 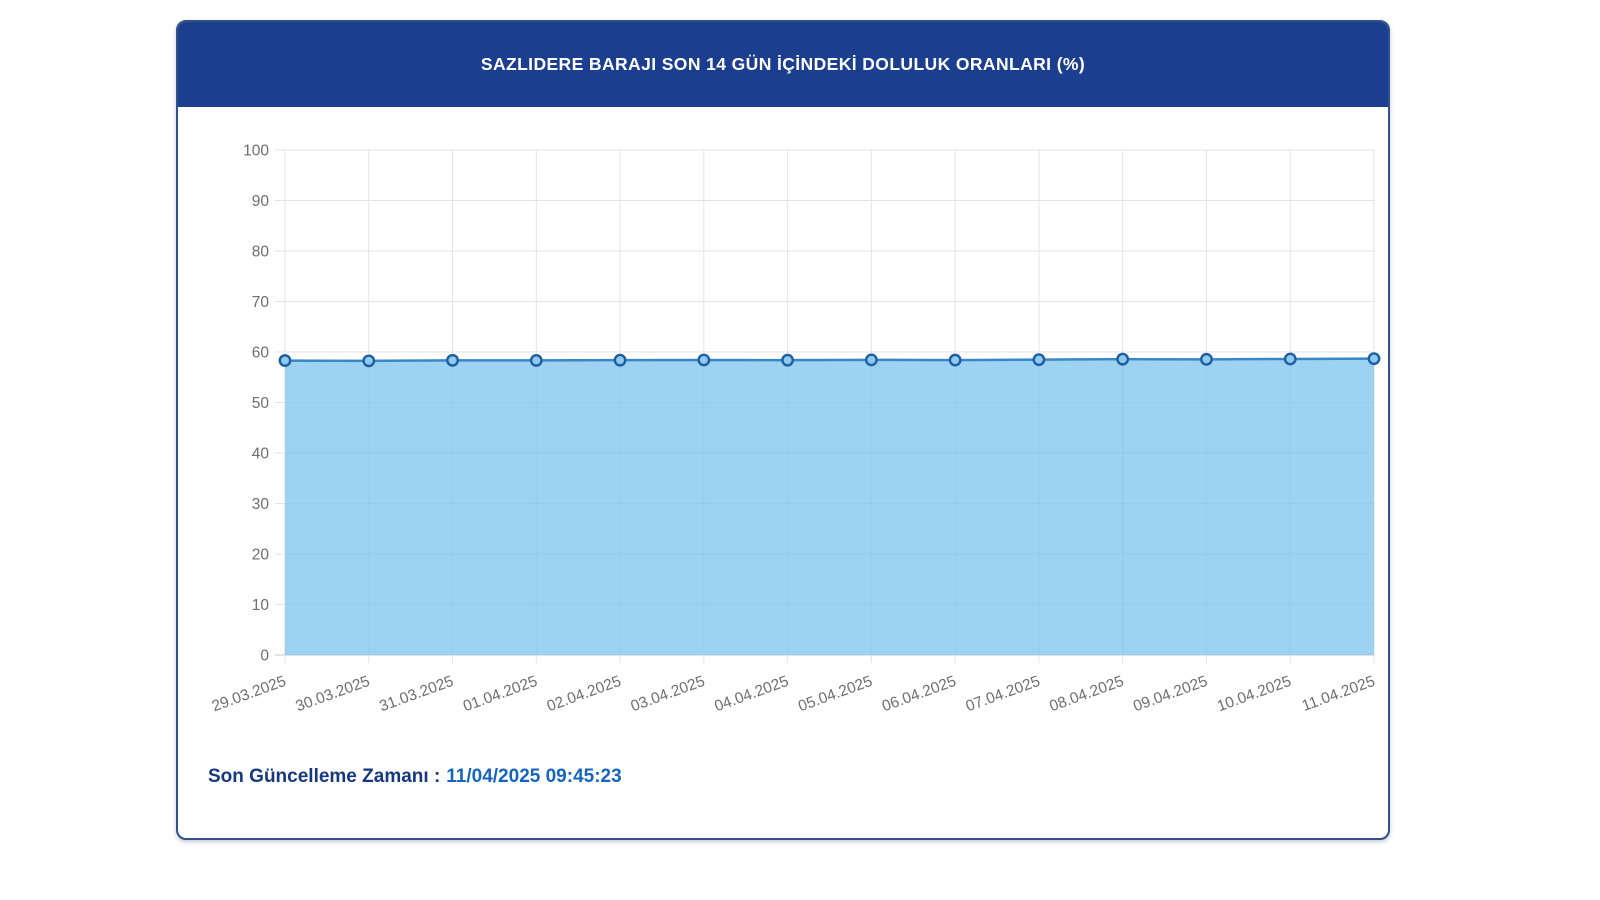 I want to click on y-axis-tick-label: 60, so click(x=261, y=353).